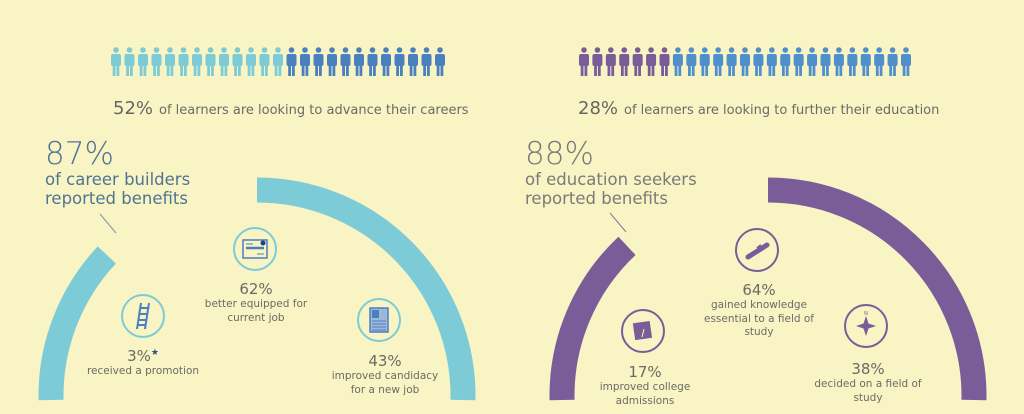 The width and height of the screenshot is (1024, 414). What do you see at coordinates (379, 320) in the screenshot?
I see `resume-icon` at bounding box center [379, 320].